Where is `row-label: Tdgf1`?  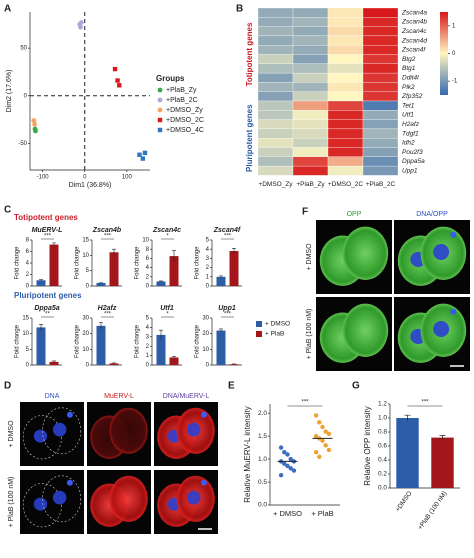
row-label: Tdgf1 is located at coordinates (410, 133).